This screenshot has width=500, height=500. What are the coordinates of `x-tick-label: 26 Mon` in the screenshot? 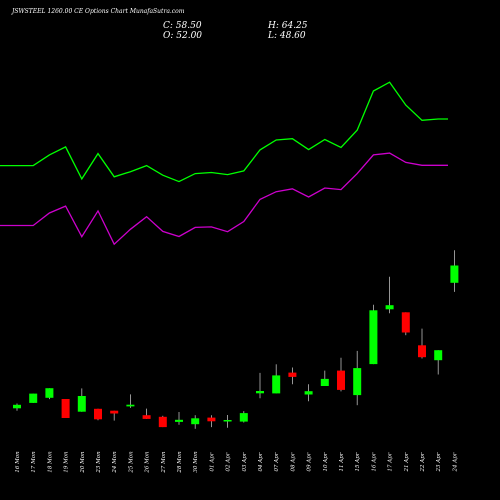 It's located at (148, 462).